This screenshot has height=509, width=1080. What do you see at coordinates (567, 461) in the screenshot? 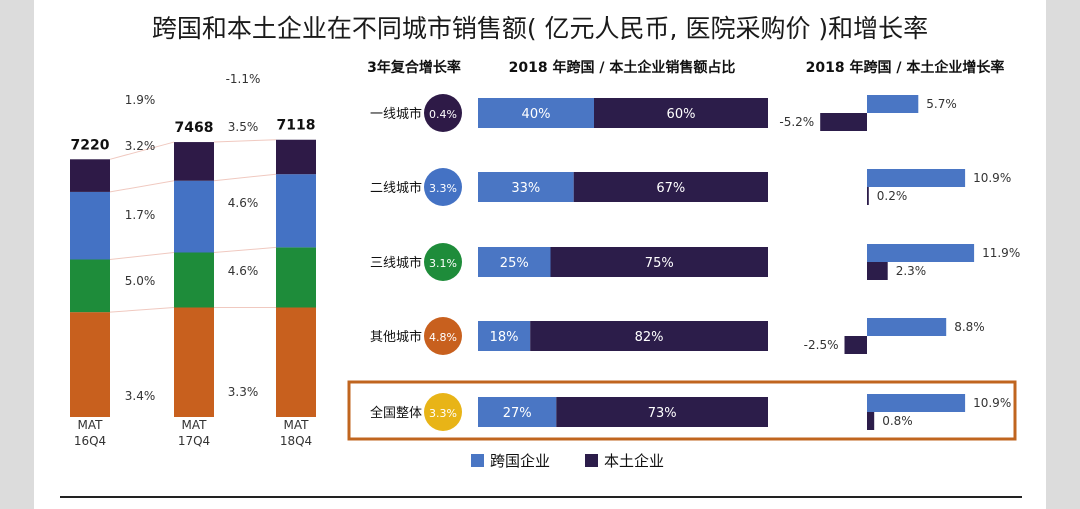
I see `legend: 跨国企业 本土企业` at bounding box center [567, 461].